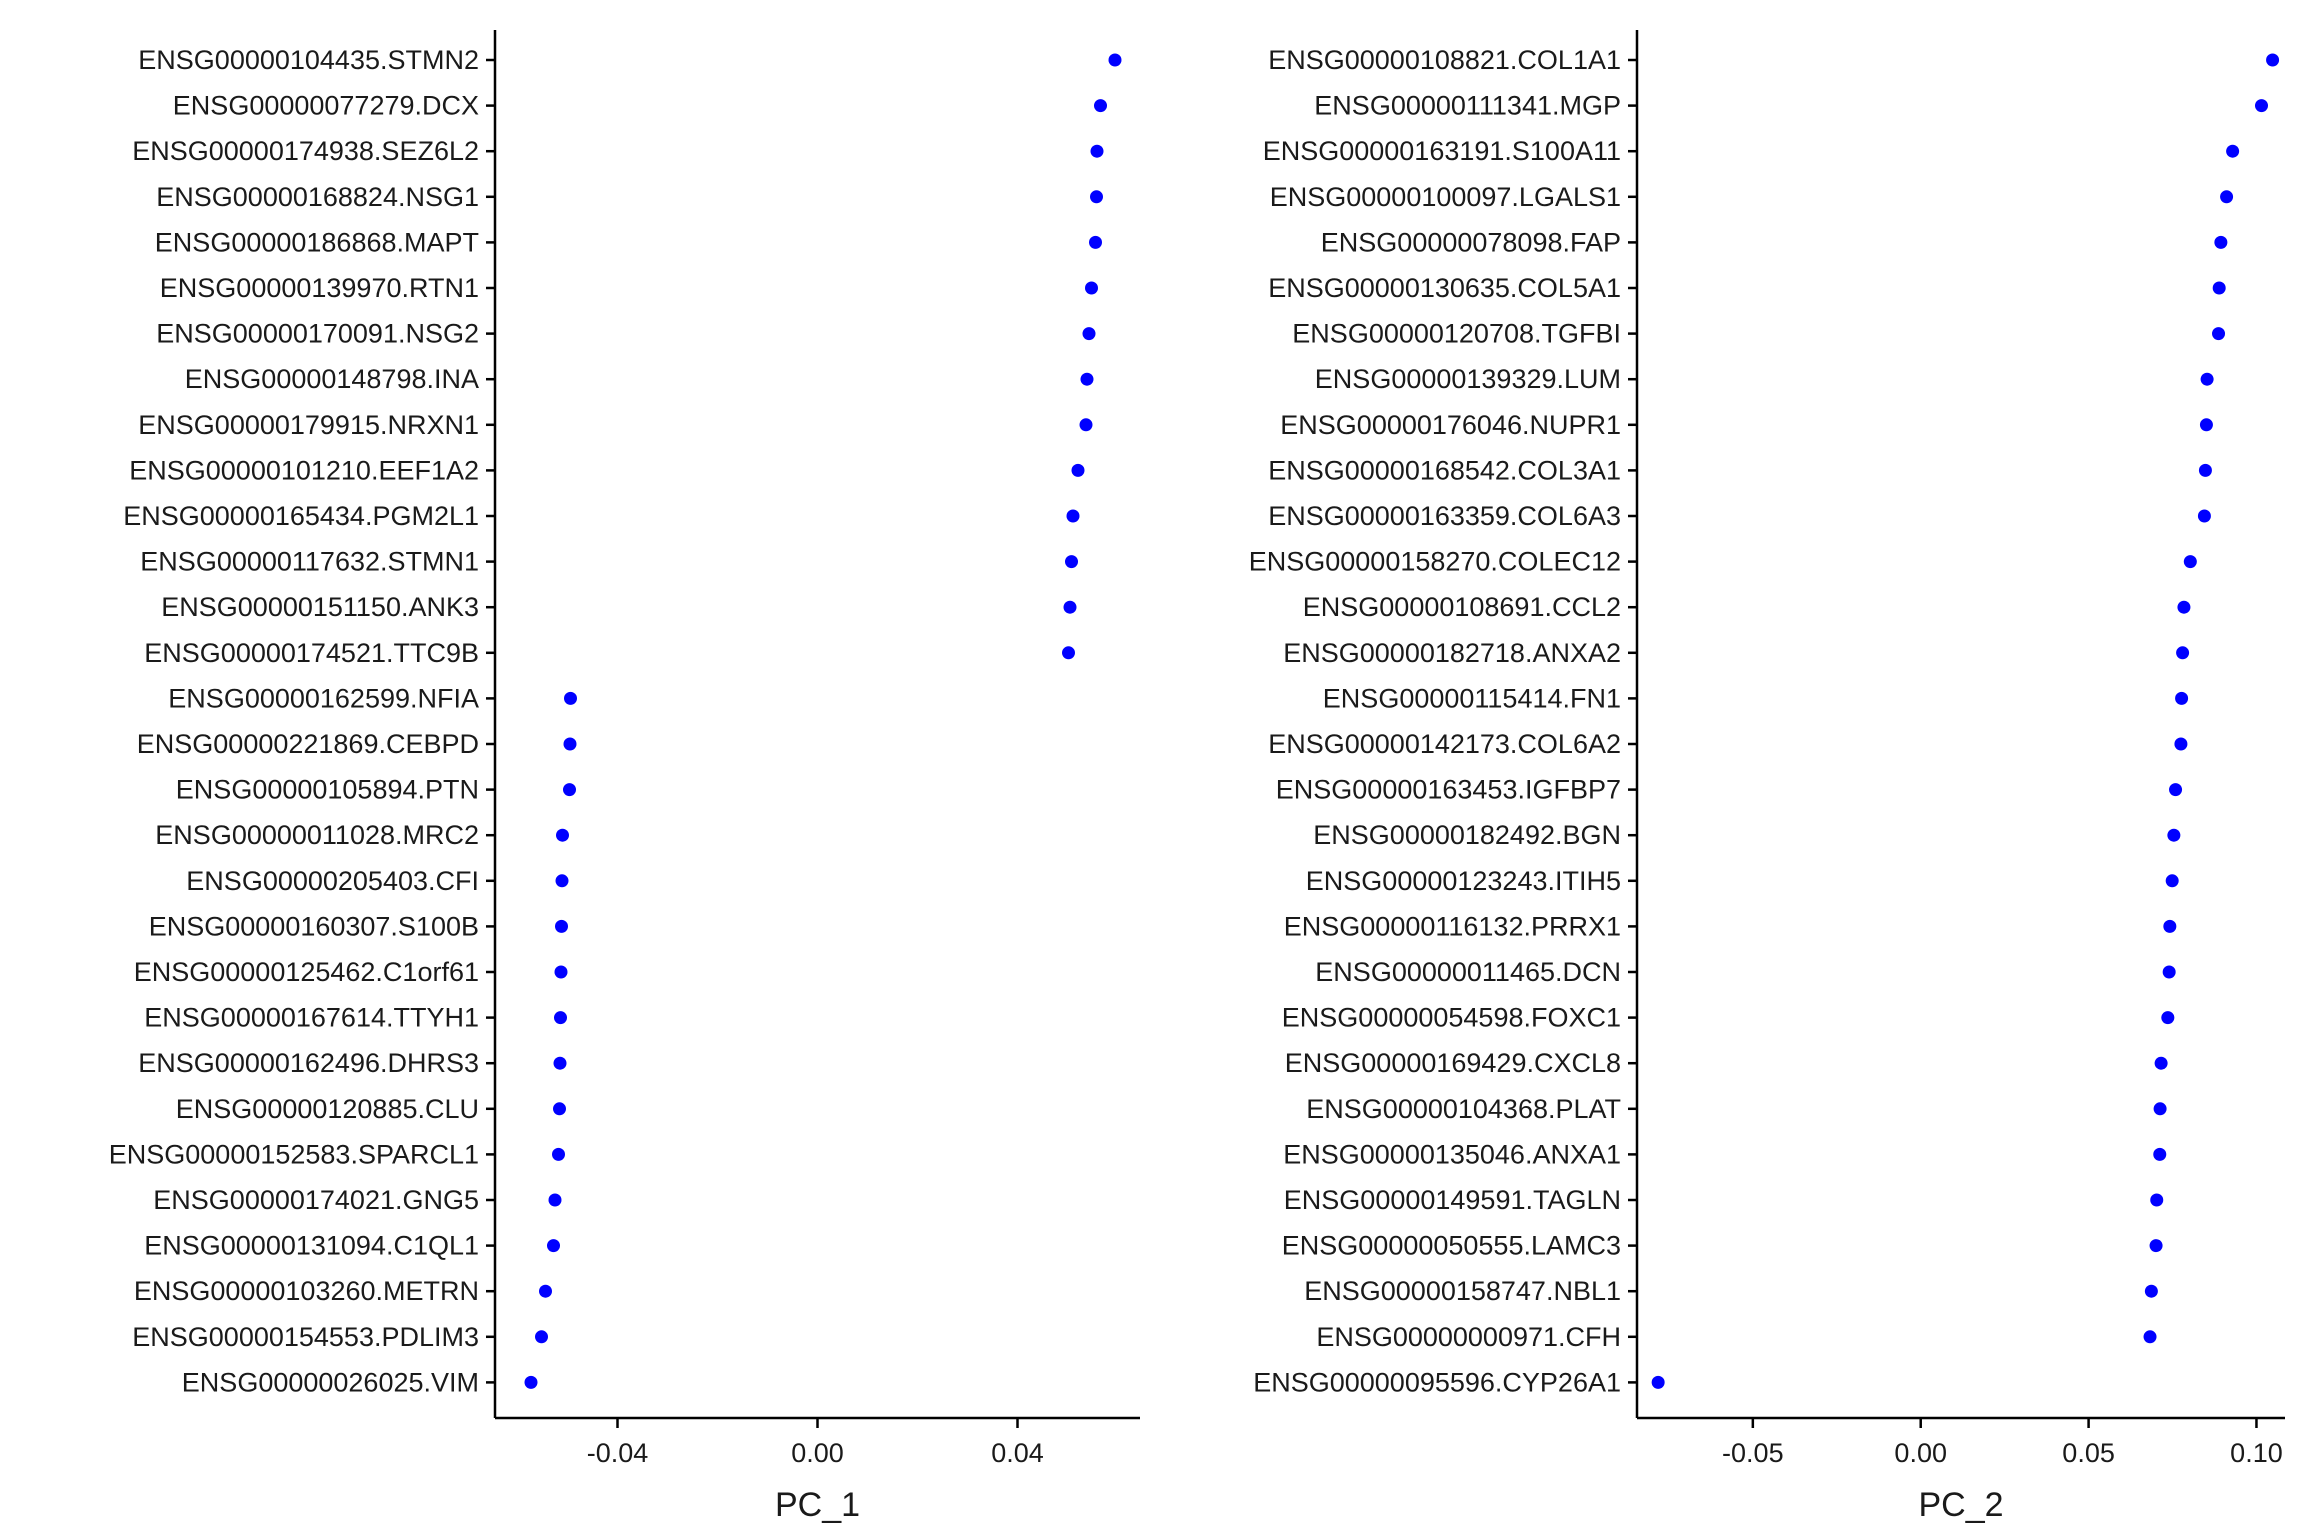  Describe the element at coordinates (332, 379) in the screenshot. I see `gene-label: ENSG00000148798.INA` at that location.